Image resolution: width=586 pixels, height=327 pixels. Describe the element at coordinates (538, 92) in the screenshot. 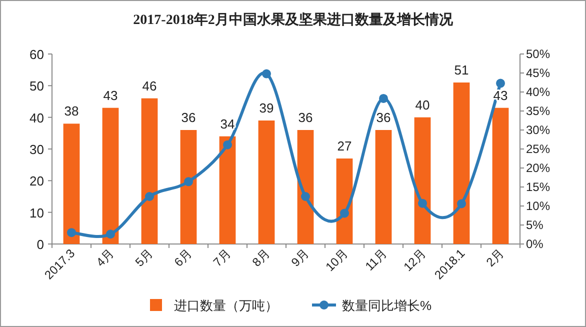

I see `y2-tick-label: 40%` at that location.